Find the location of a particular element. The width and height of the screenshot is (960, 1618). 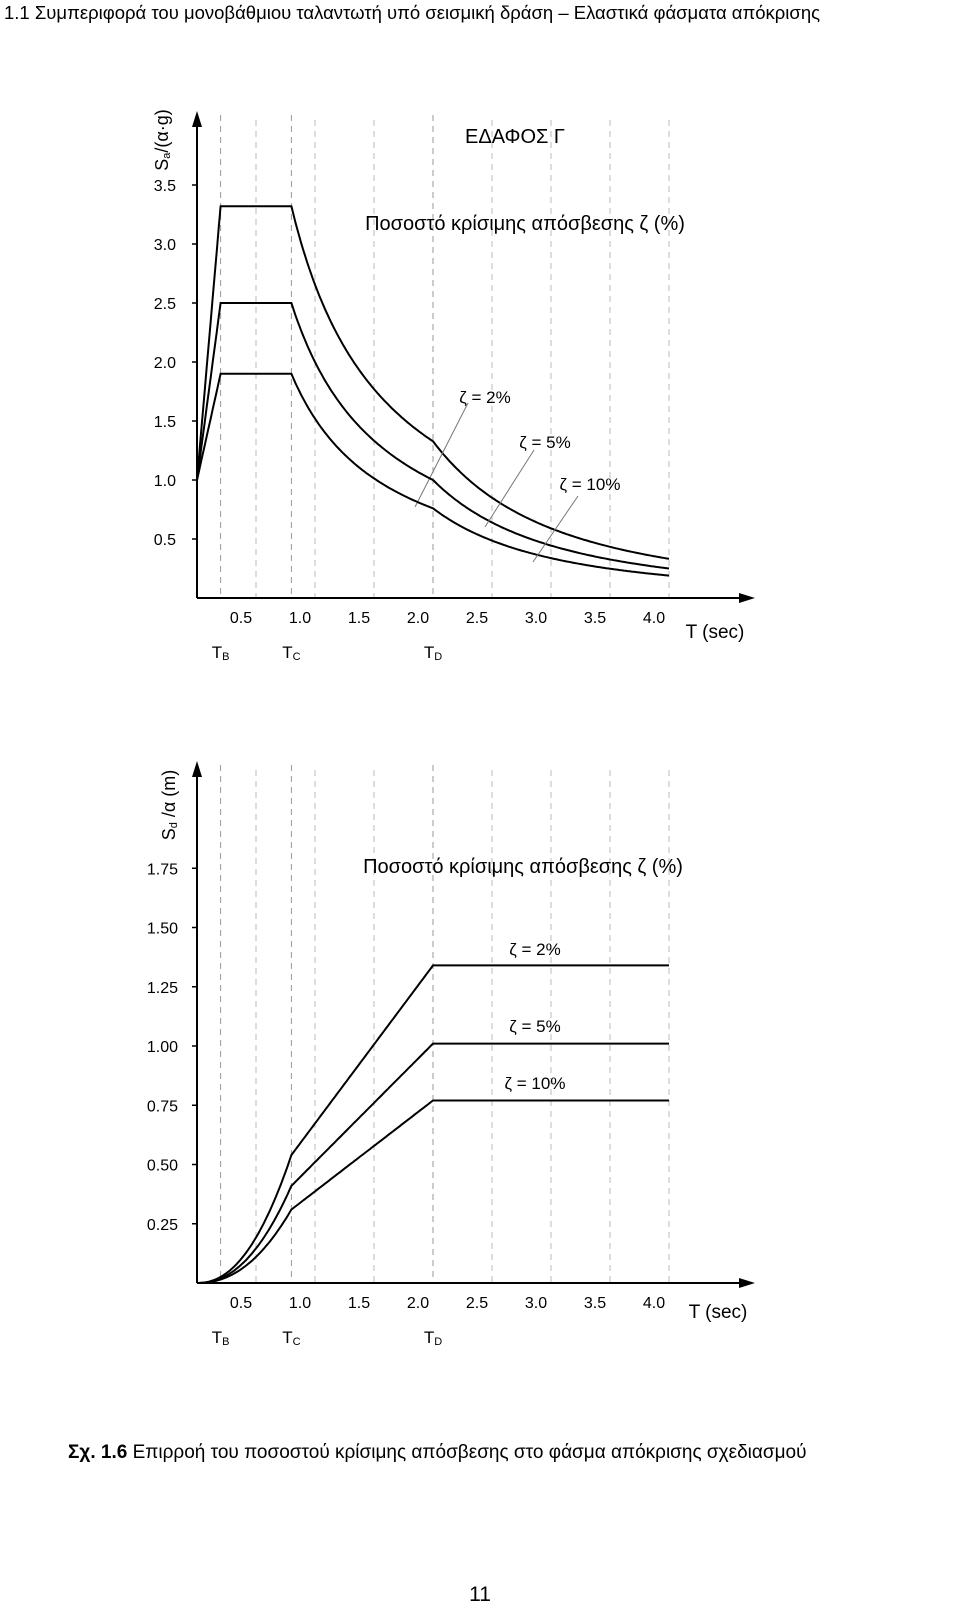

sa-x-tick-label: 3.5 is located at coordinates (595, 618).